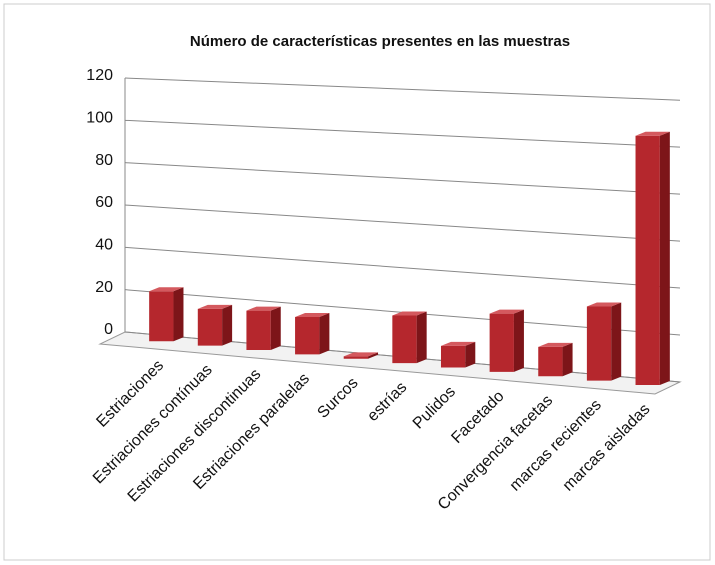 The width and height of the screenshot is (715, 565). I want to click on y-tick-label: 100, so click(99, 118).